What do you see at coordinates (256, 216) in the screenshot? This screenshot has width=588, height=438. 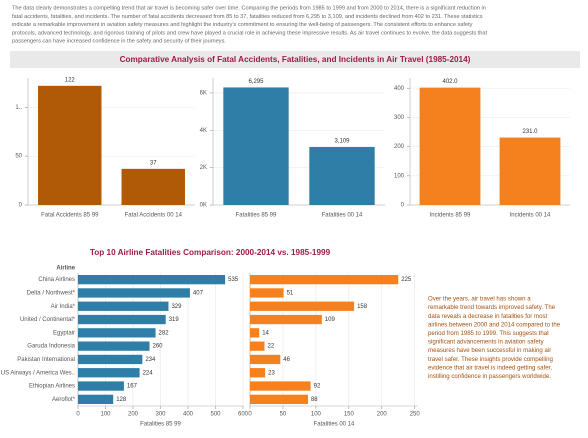 I see `x-tick-label: Fatalities 85 99` at bounding box center [256, 216].